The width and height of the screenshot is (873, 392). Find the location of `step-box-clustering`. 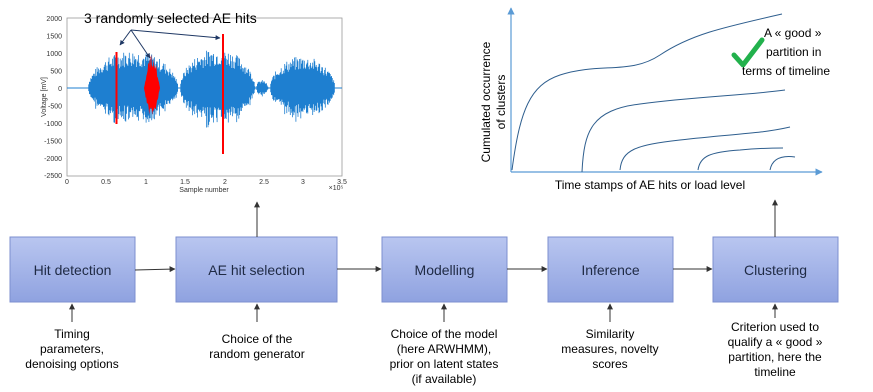

step-box-clustering is located at coordinates (775, 269).